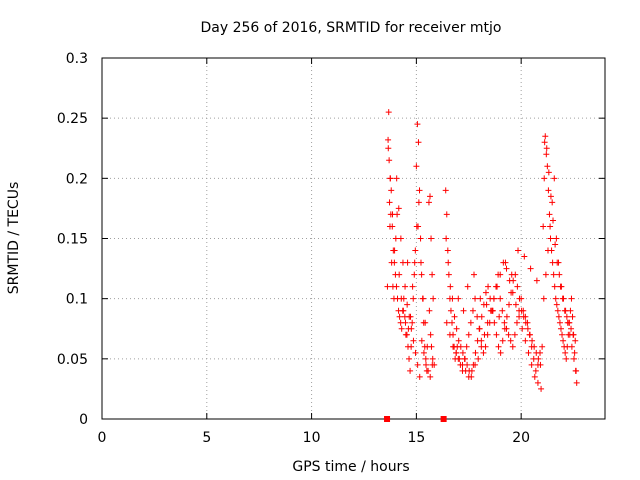 Image resolution: width=640 pixels, height=480 pixels. Describe the element at coordinates (312, 438) in the screenshot. I see `x-tick-label: 10` at that location.